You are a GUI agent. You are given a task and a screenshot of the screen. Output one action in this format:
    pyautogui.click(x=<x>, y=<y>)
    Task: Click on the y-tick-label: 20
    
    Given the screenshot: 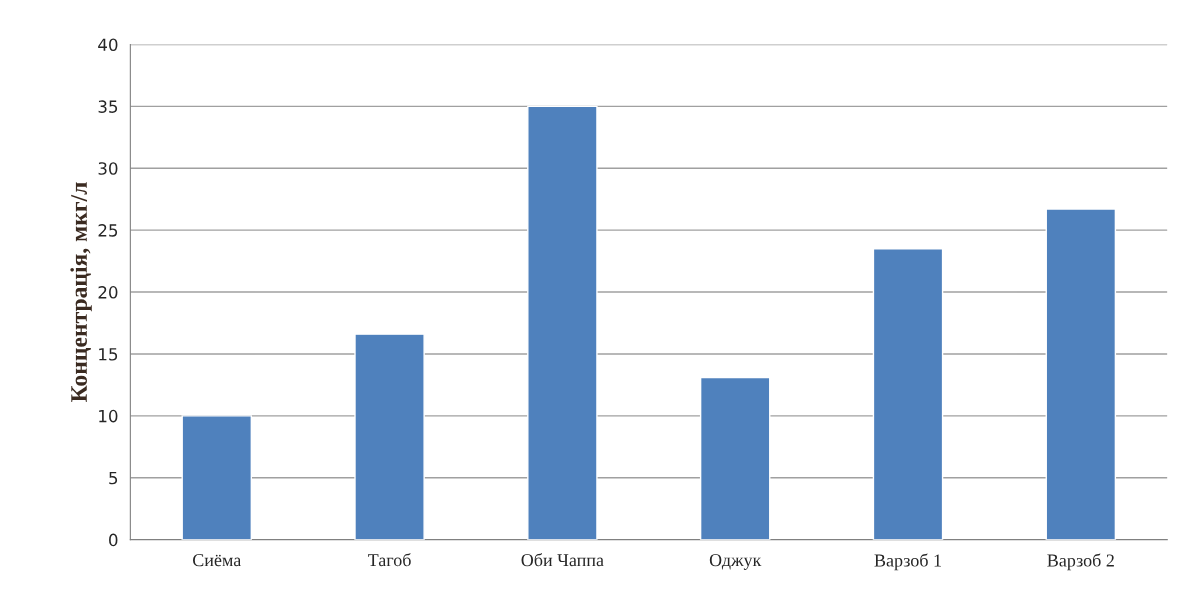 What is the action you would take?
    pyautogui.click(x=108, y=292)
    